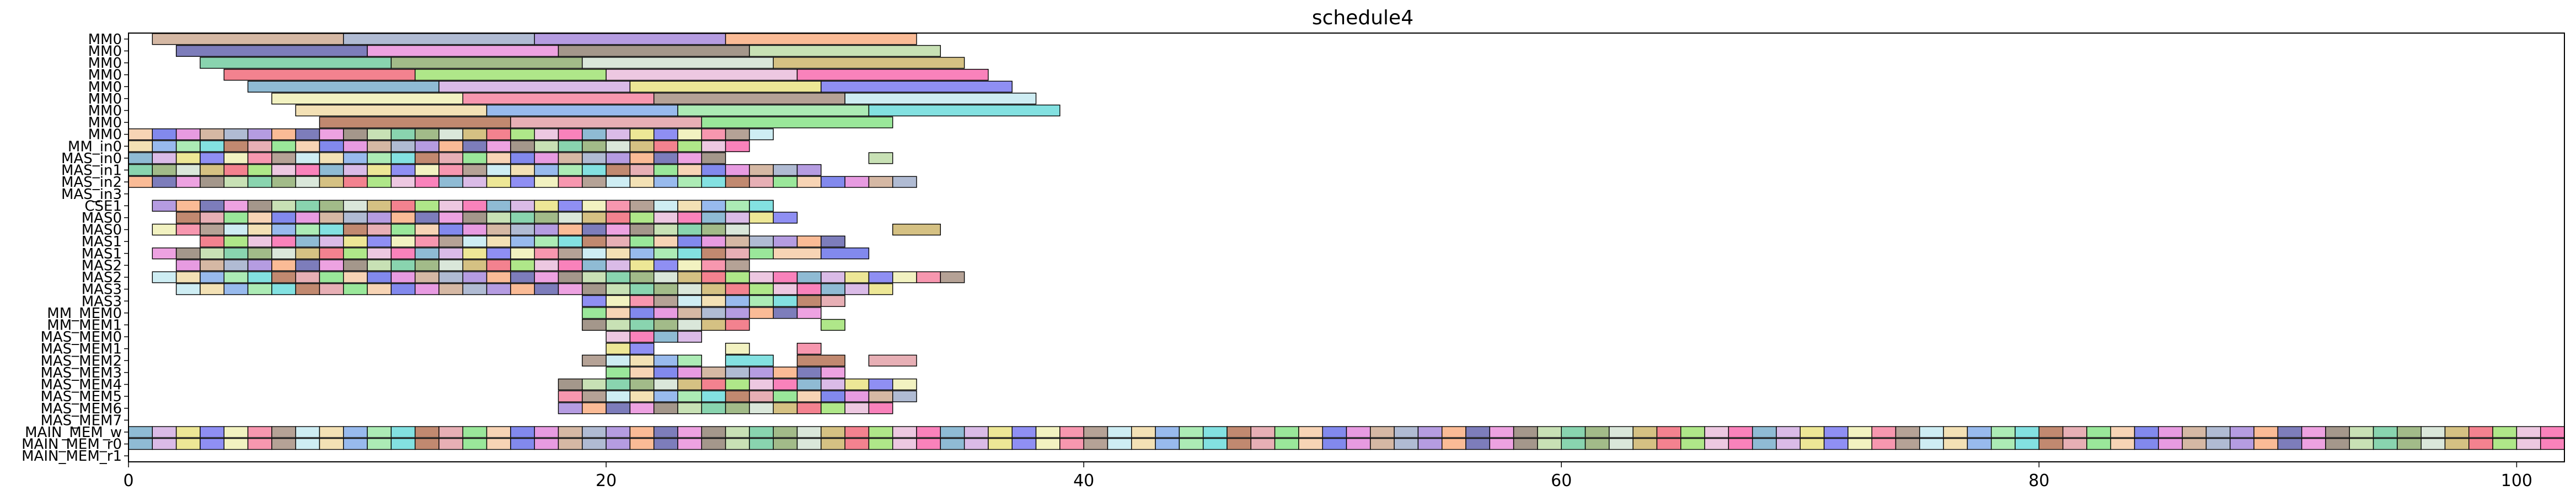  Describe the element at coordinates (81, 361) in the screenshot. I see `y-tick-label: MAS_MEM2` at that location.